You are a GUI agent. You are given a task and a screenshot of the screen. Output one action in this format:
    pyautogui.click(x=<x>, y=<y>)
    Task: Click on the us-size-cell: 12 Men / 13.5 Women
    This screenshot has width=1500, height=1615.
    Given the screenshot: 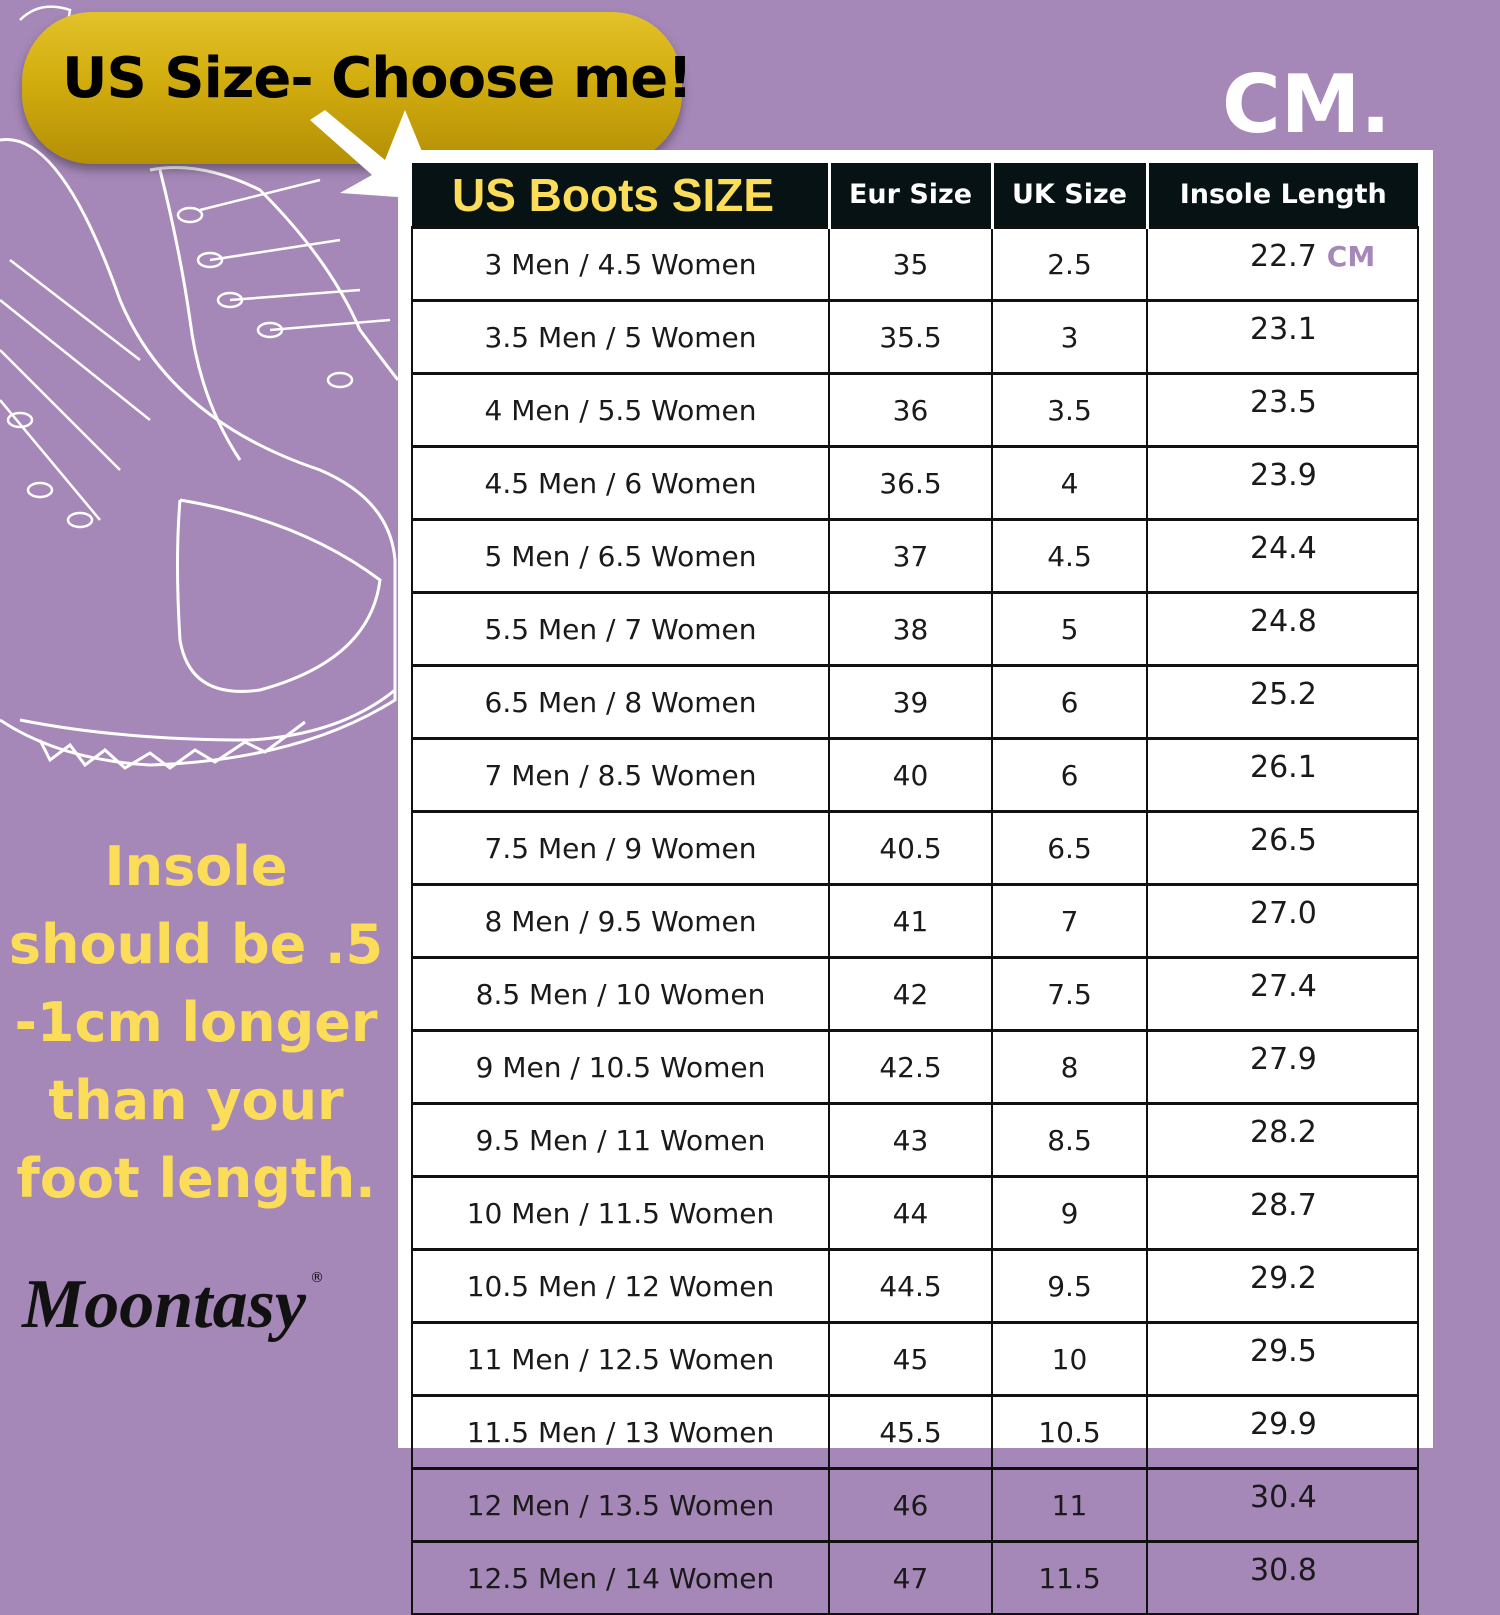 What is the action you would take?
    pyautogui.click(x=620, y=1505)
    